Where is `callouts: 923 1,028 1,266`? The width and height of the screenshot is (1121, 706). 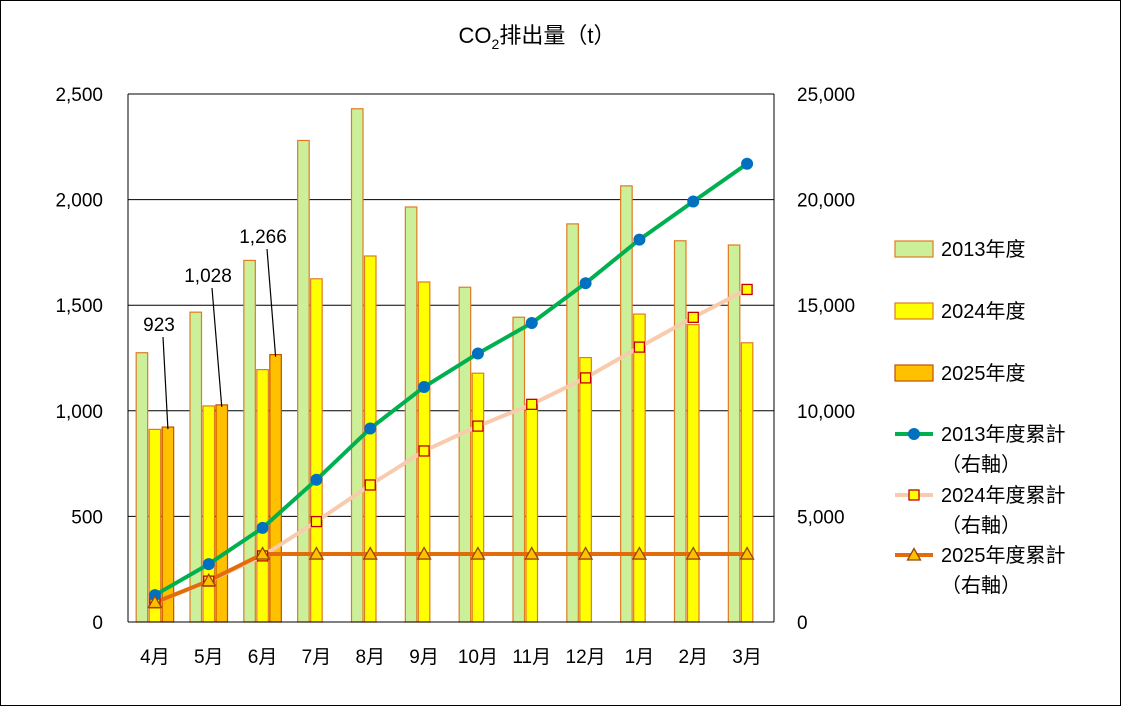
callouts: 923 1,028 1,266 is located at coordinates (215, 328).